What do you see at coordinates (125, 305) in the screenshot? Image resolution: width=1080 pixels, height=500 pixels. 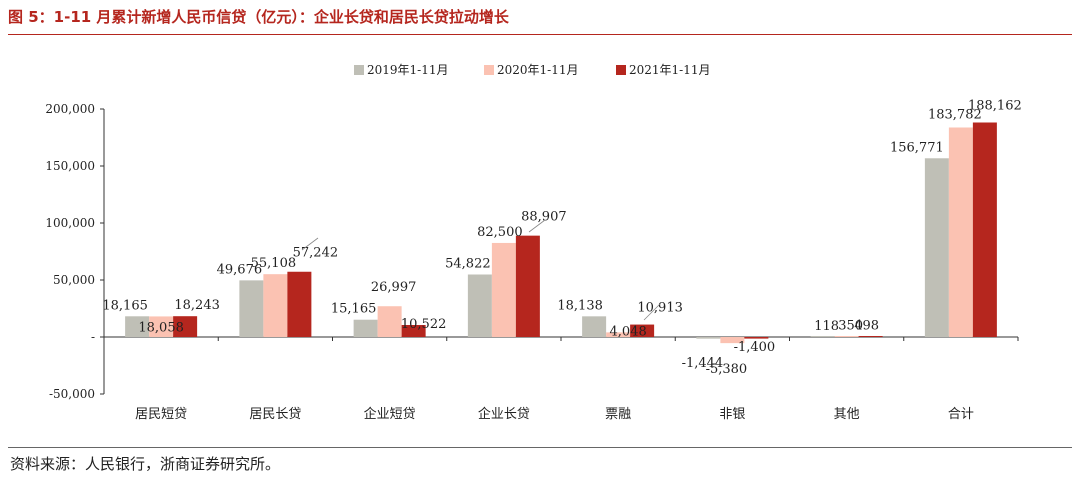 I see `data-label: 18,165` at bounding box center [125, 305].